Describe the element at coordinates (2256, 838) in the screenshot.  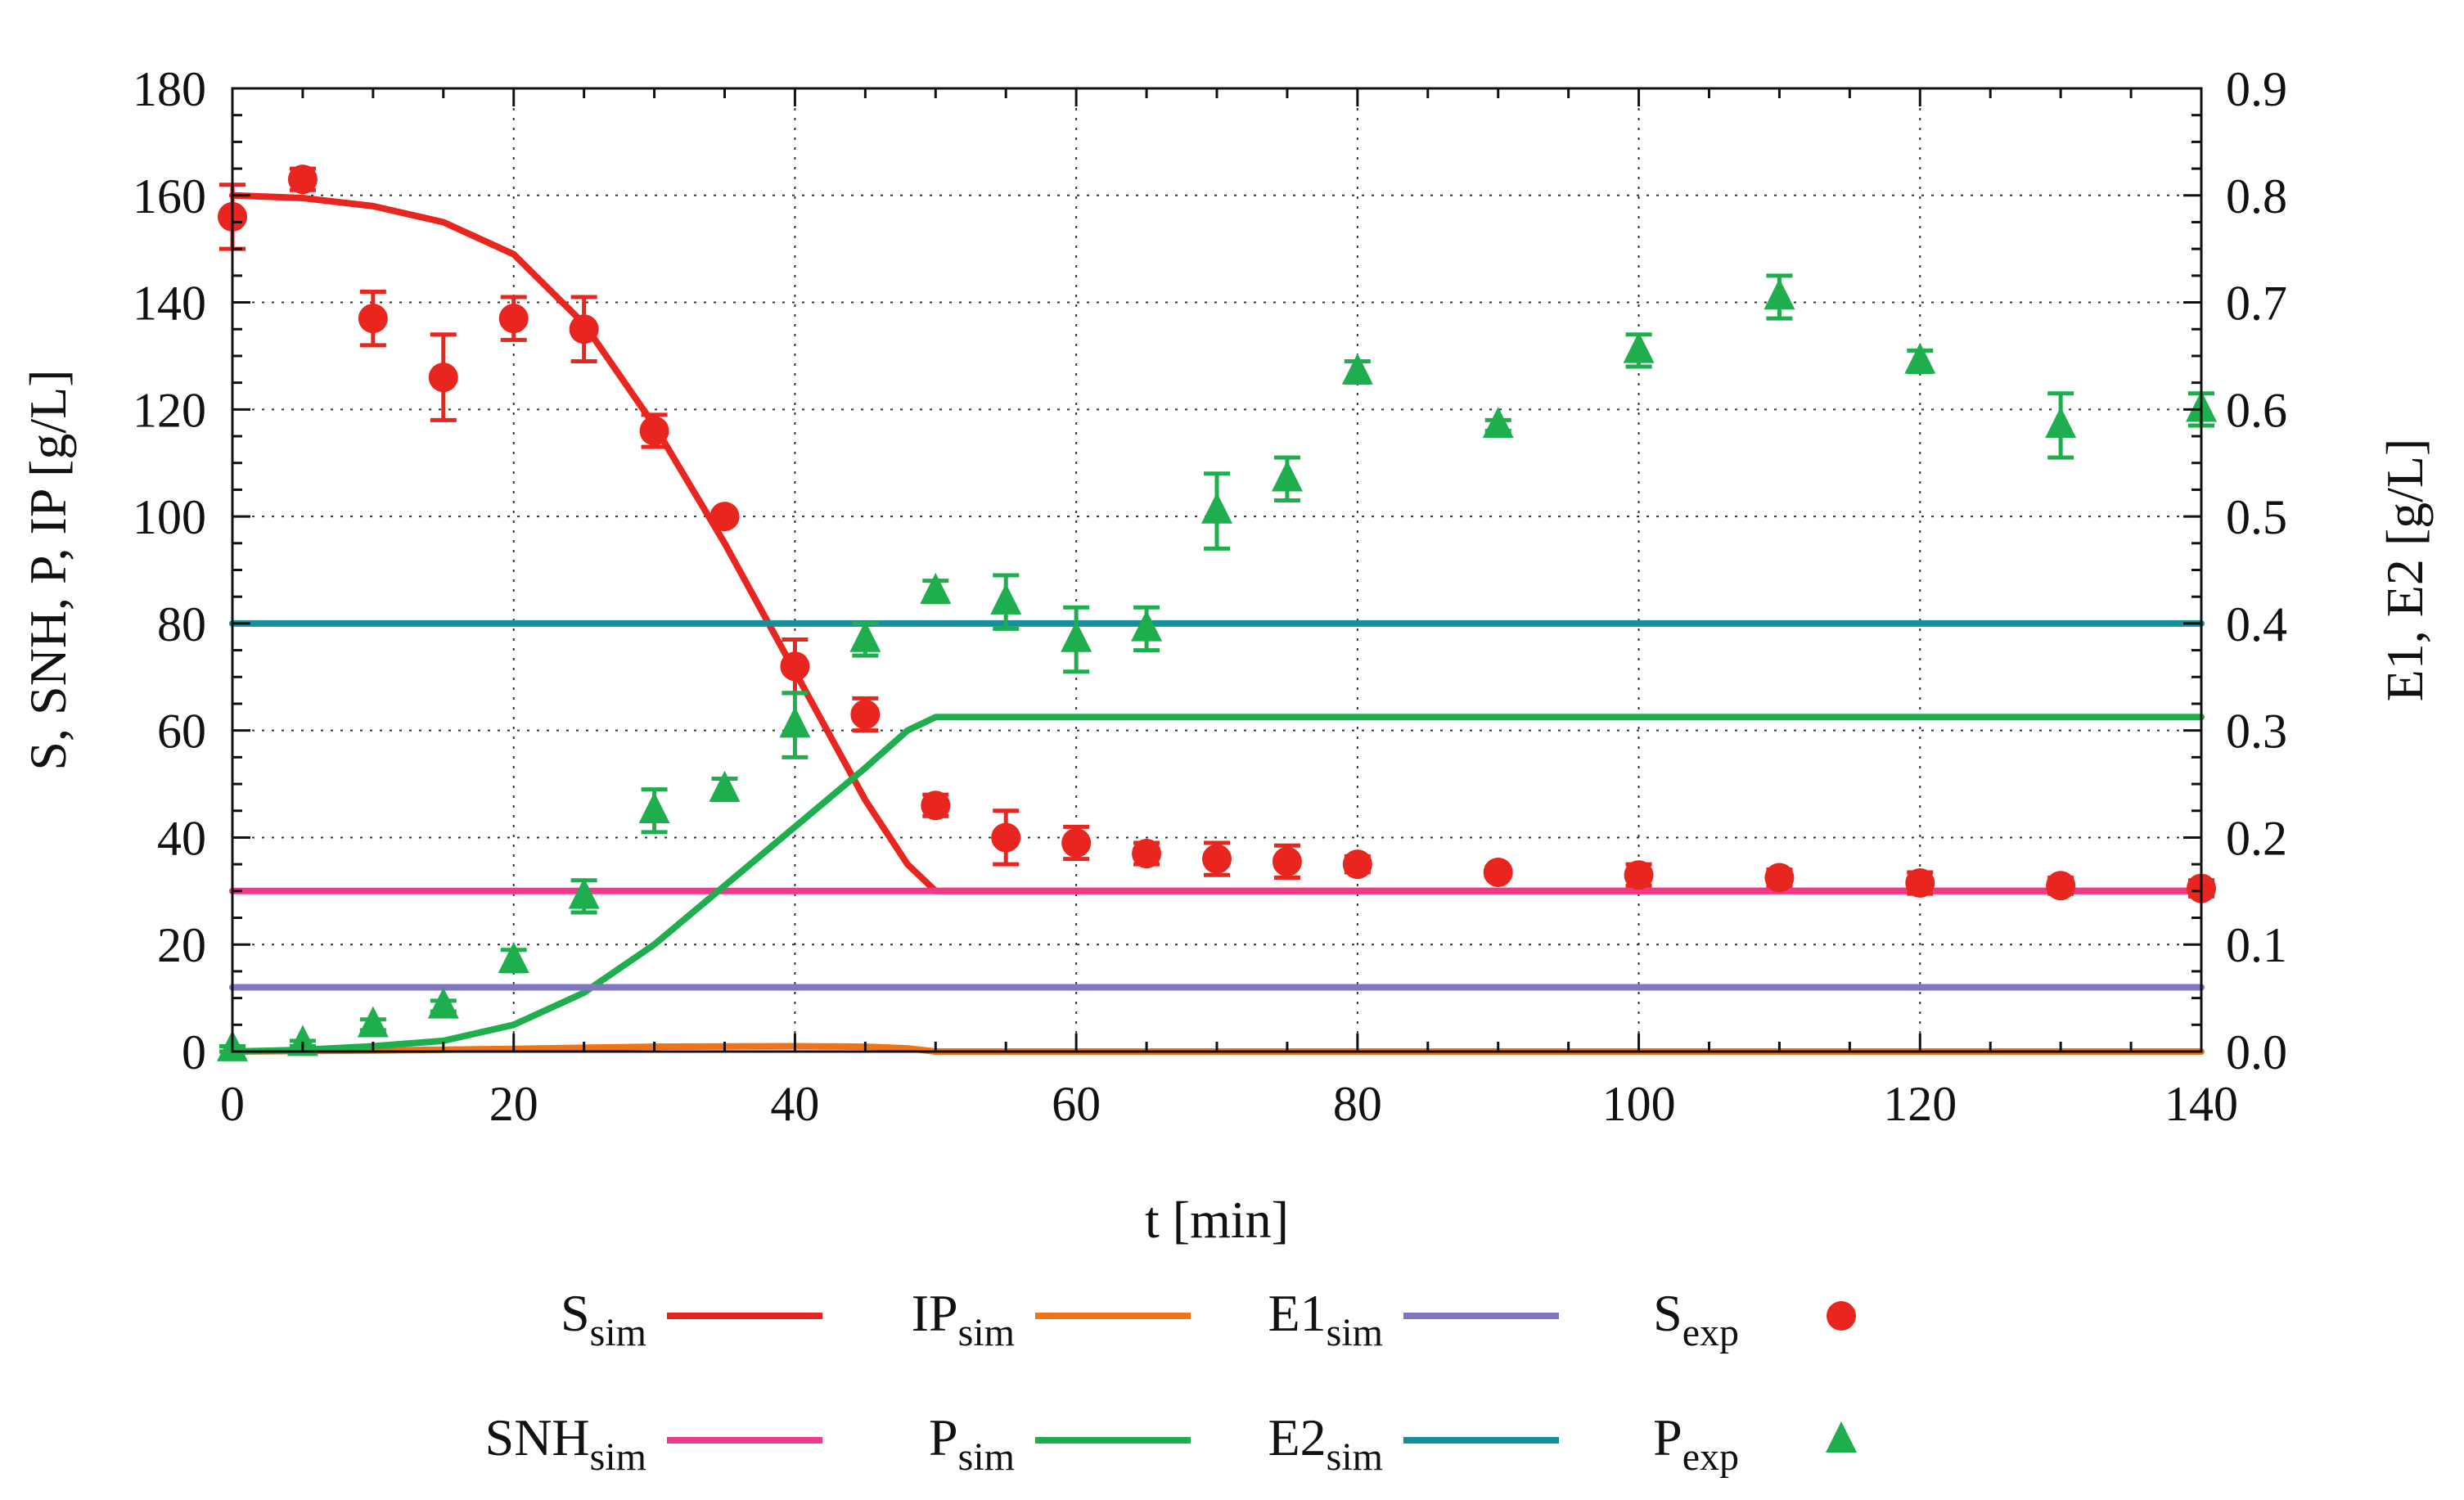
I see `y-right-tick-label: 0.2` at that location.